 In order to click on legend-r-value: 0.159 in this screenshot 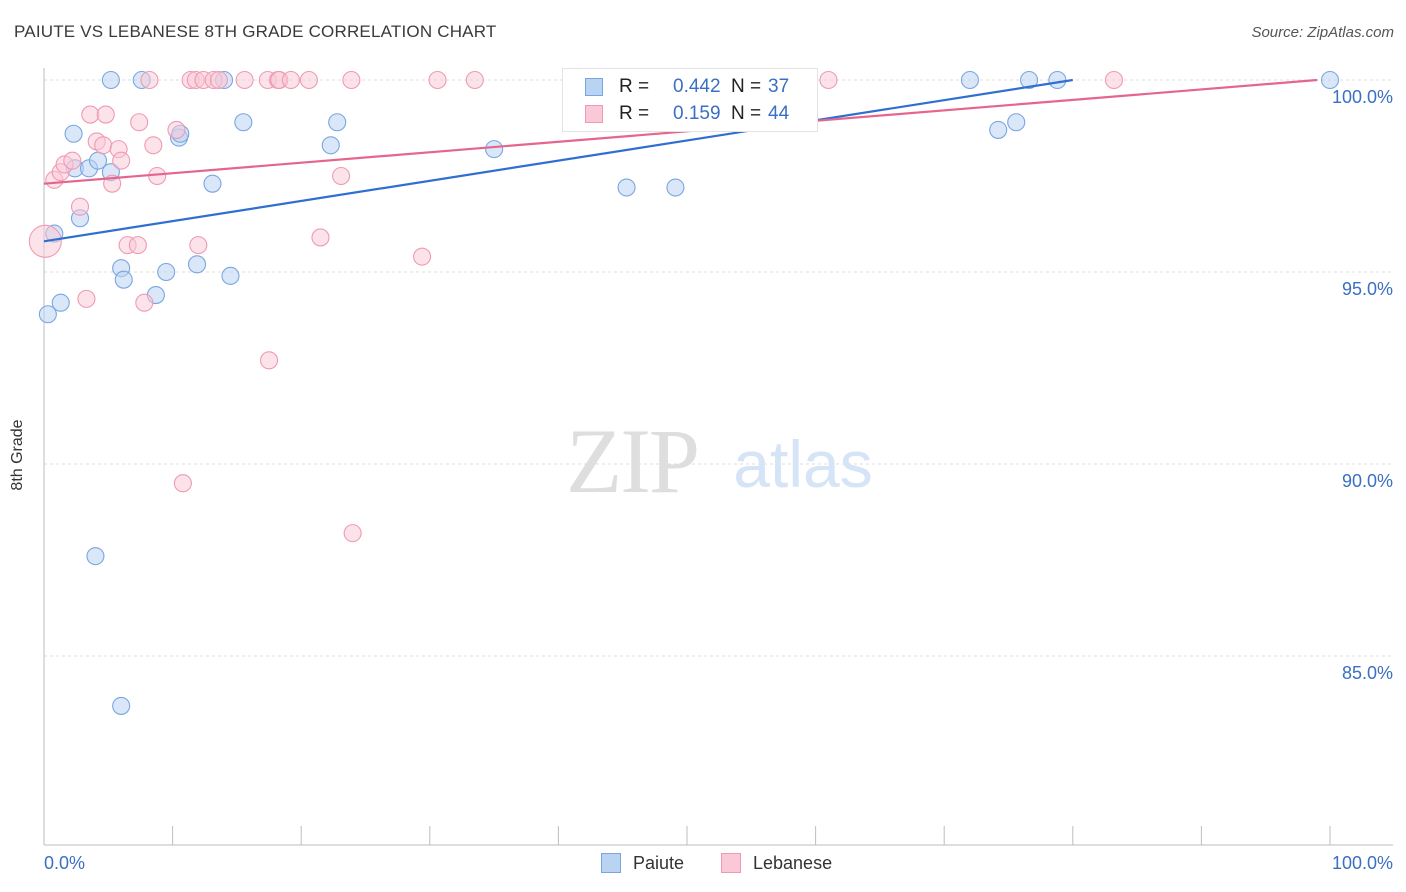, I will do `click(697, 113)`.